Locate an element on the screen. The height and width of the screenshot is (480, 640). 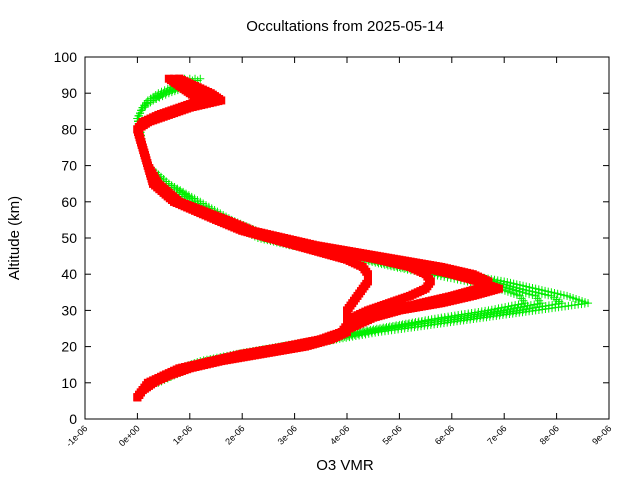
y-tick-label: 100 is located at coordinates (66, 57).